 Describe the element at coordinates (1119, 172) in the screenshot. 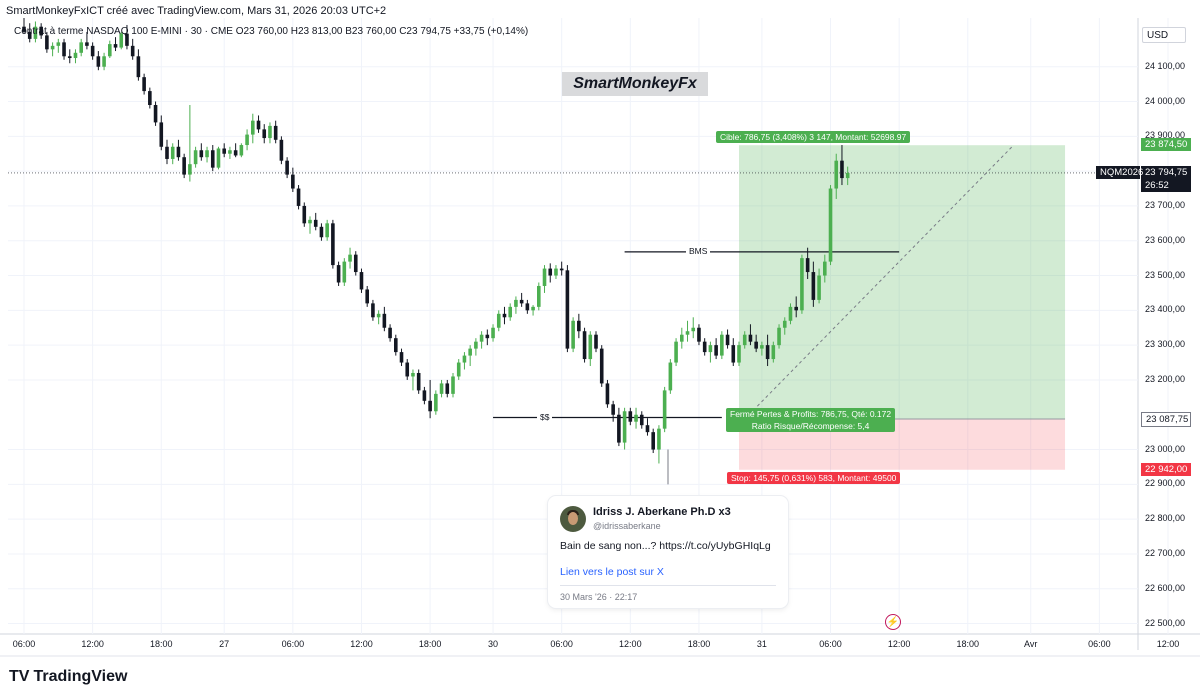

I see `ticker-tag: NQM2026` at that location.